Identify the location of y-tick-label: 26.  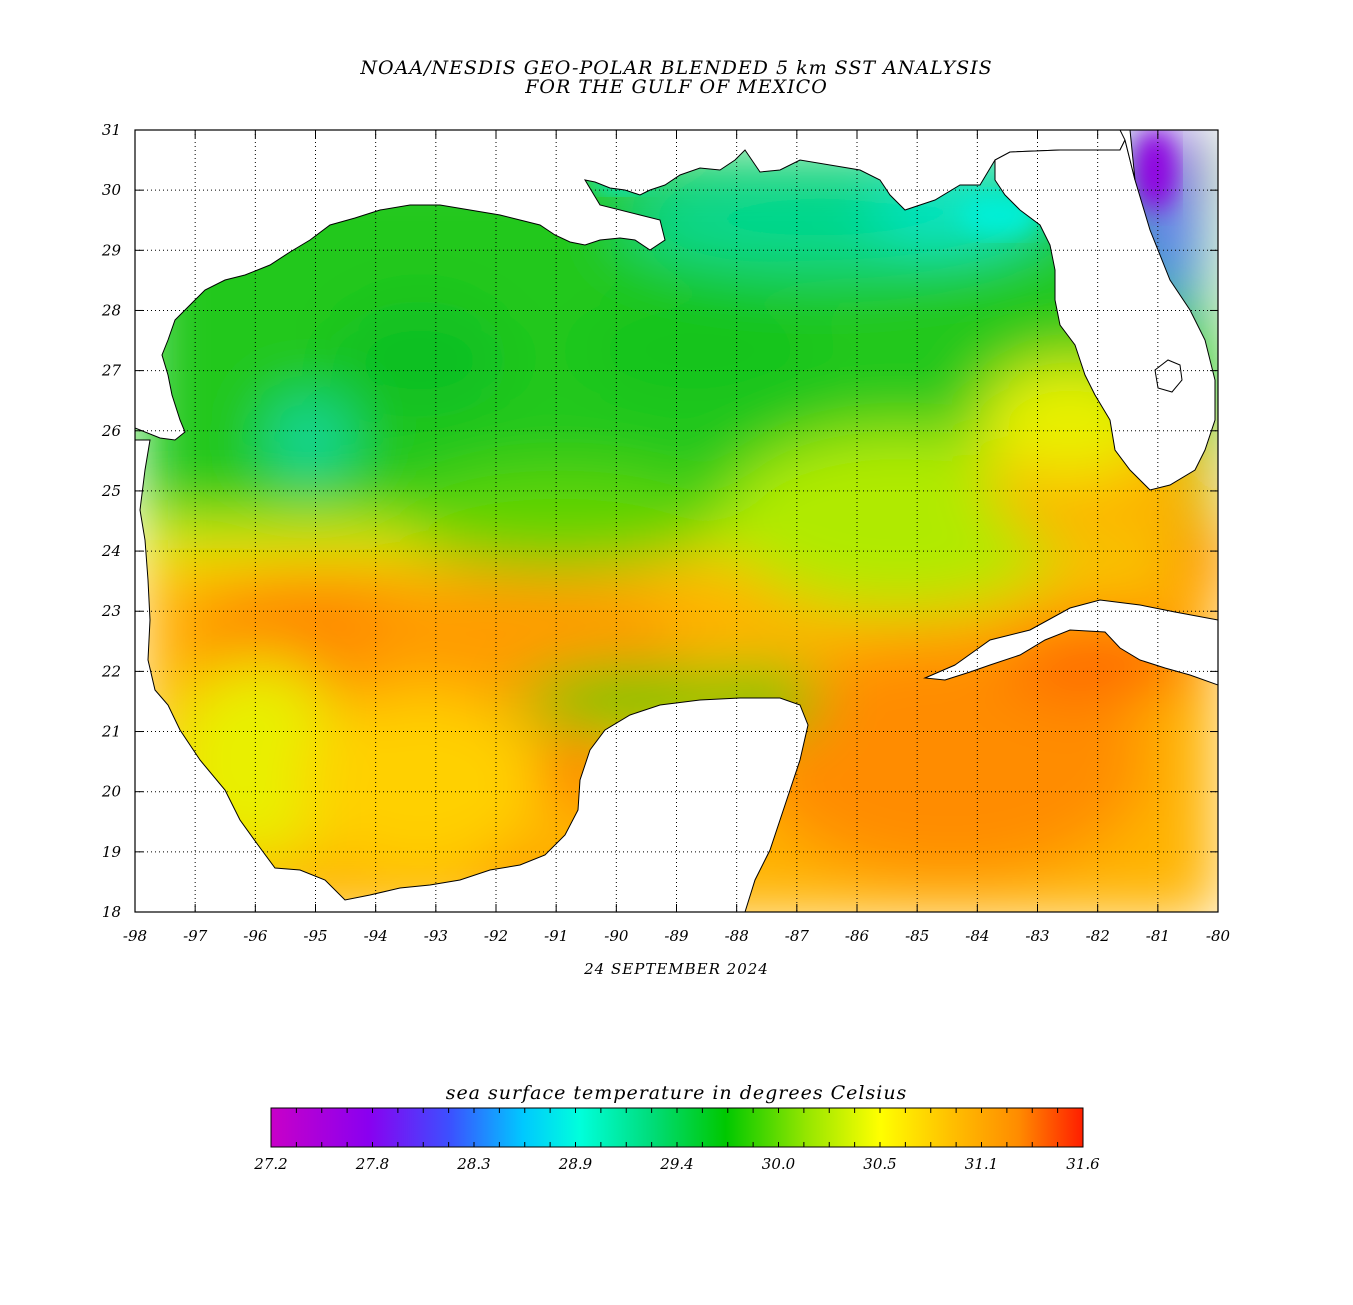
(111, 431).